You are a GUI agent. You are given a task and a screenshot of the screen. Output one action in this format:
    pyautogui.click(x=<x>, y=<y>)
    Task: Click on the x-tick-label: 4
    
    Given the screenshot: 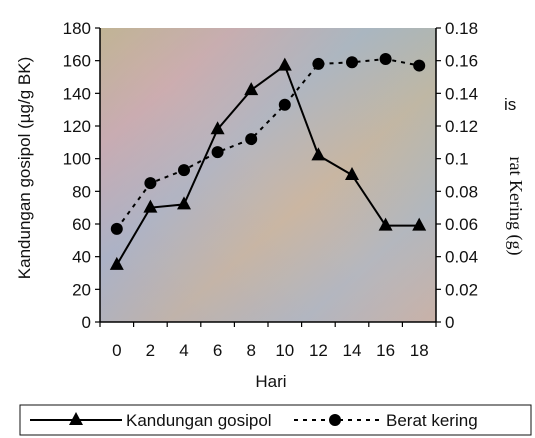 What is the action you would take?
    pyautogui.click(x=183, y=350)
    